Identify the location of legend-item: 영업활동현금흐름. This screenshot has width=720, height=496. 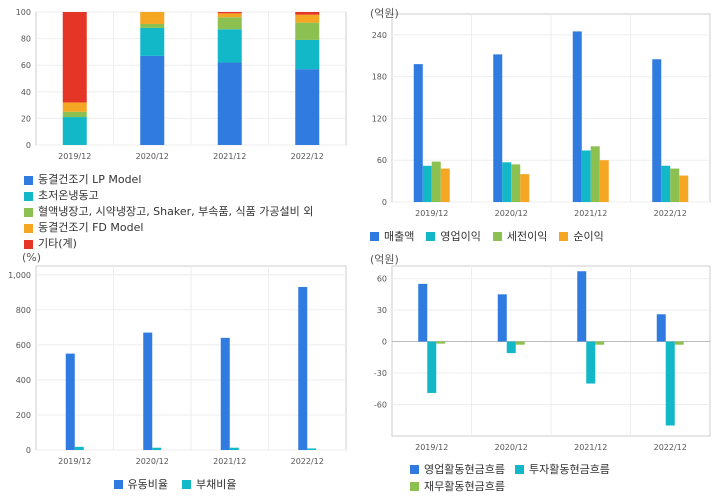
(457, 469).